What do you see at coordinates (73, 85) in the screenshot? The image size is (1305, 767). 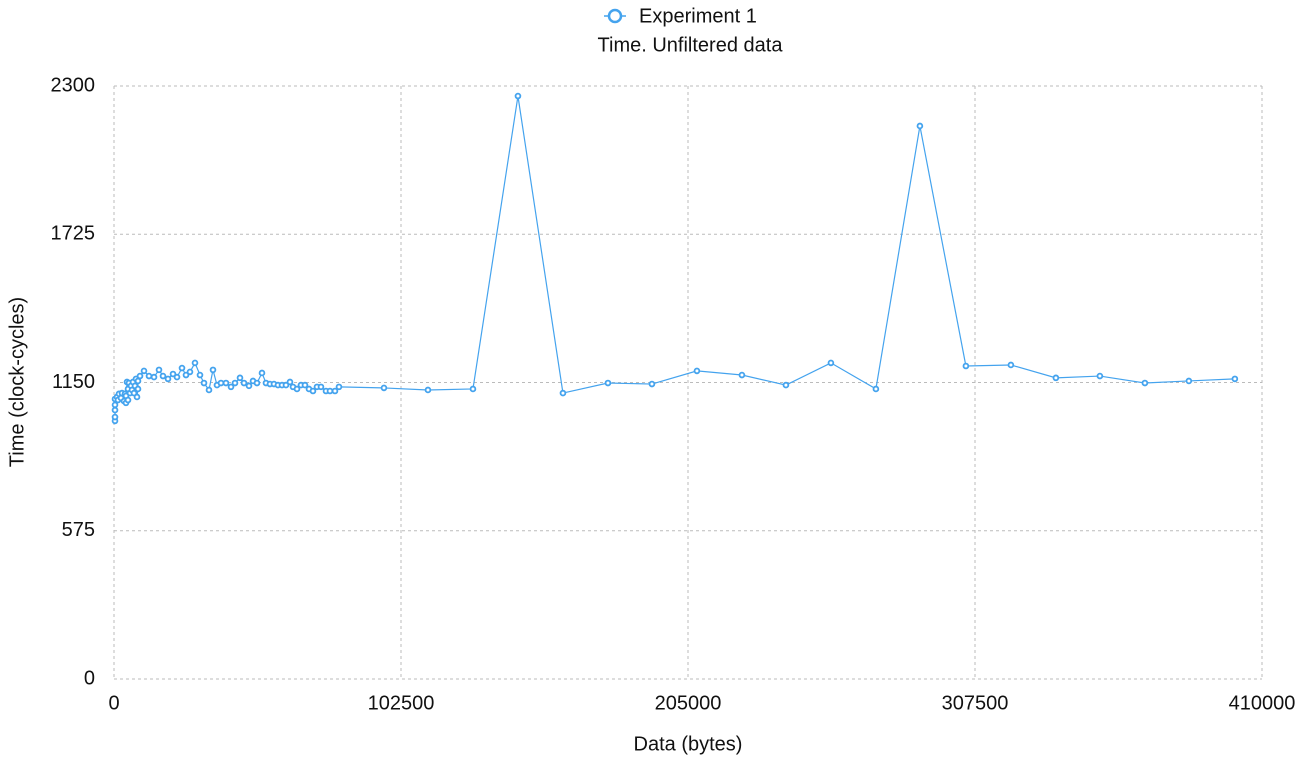 I see `y-tick-label: 2300` at bounding box center [73, 85].